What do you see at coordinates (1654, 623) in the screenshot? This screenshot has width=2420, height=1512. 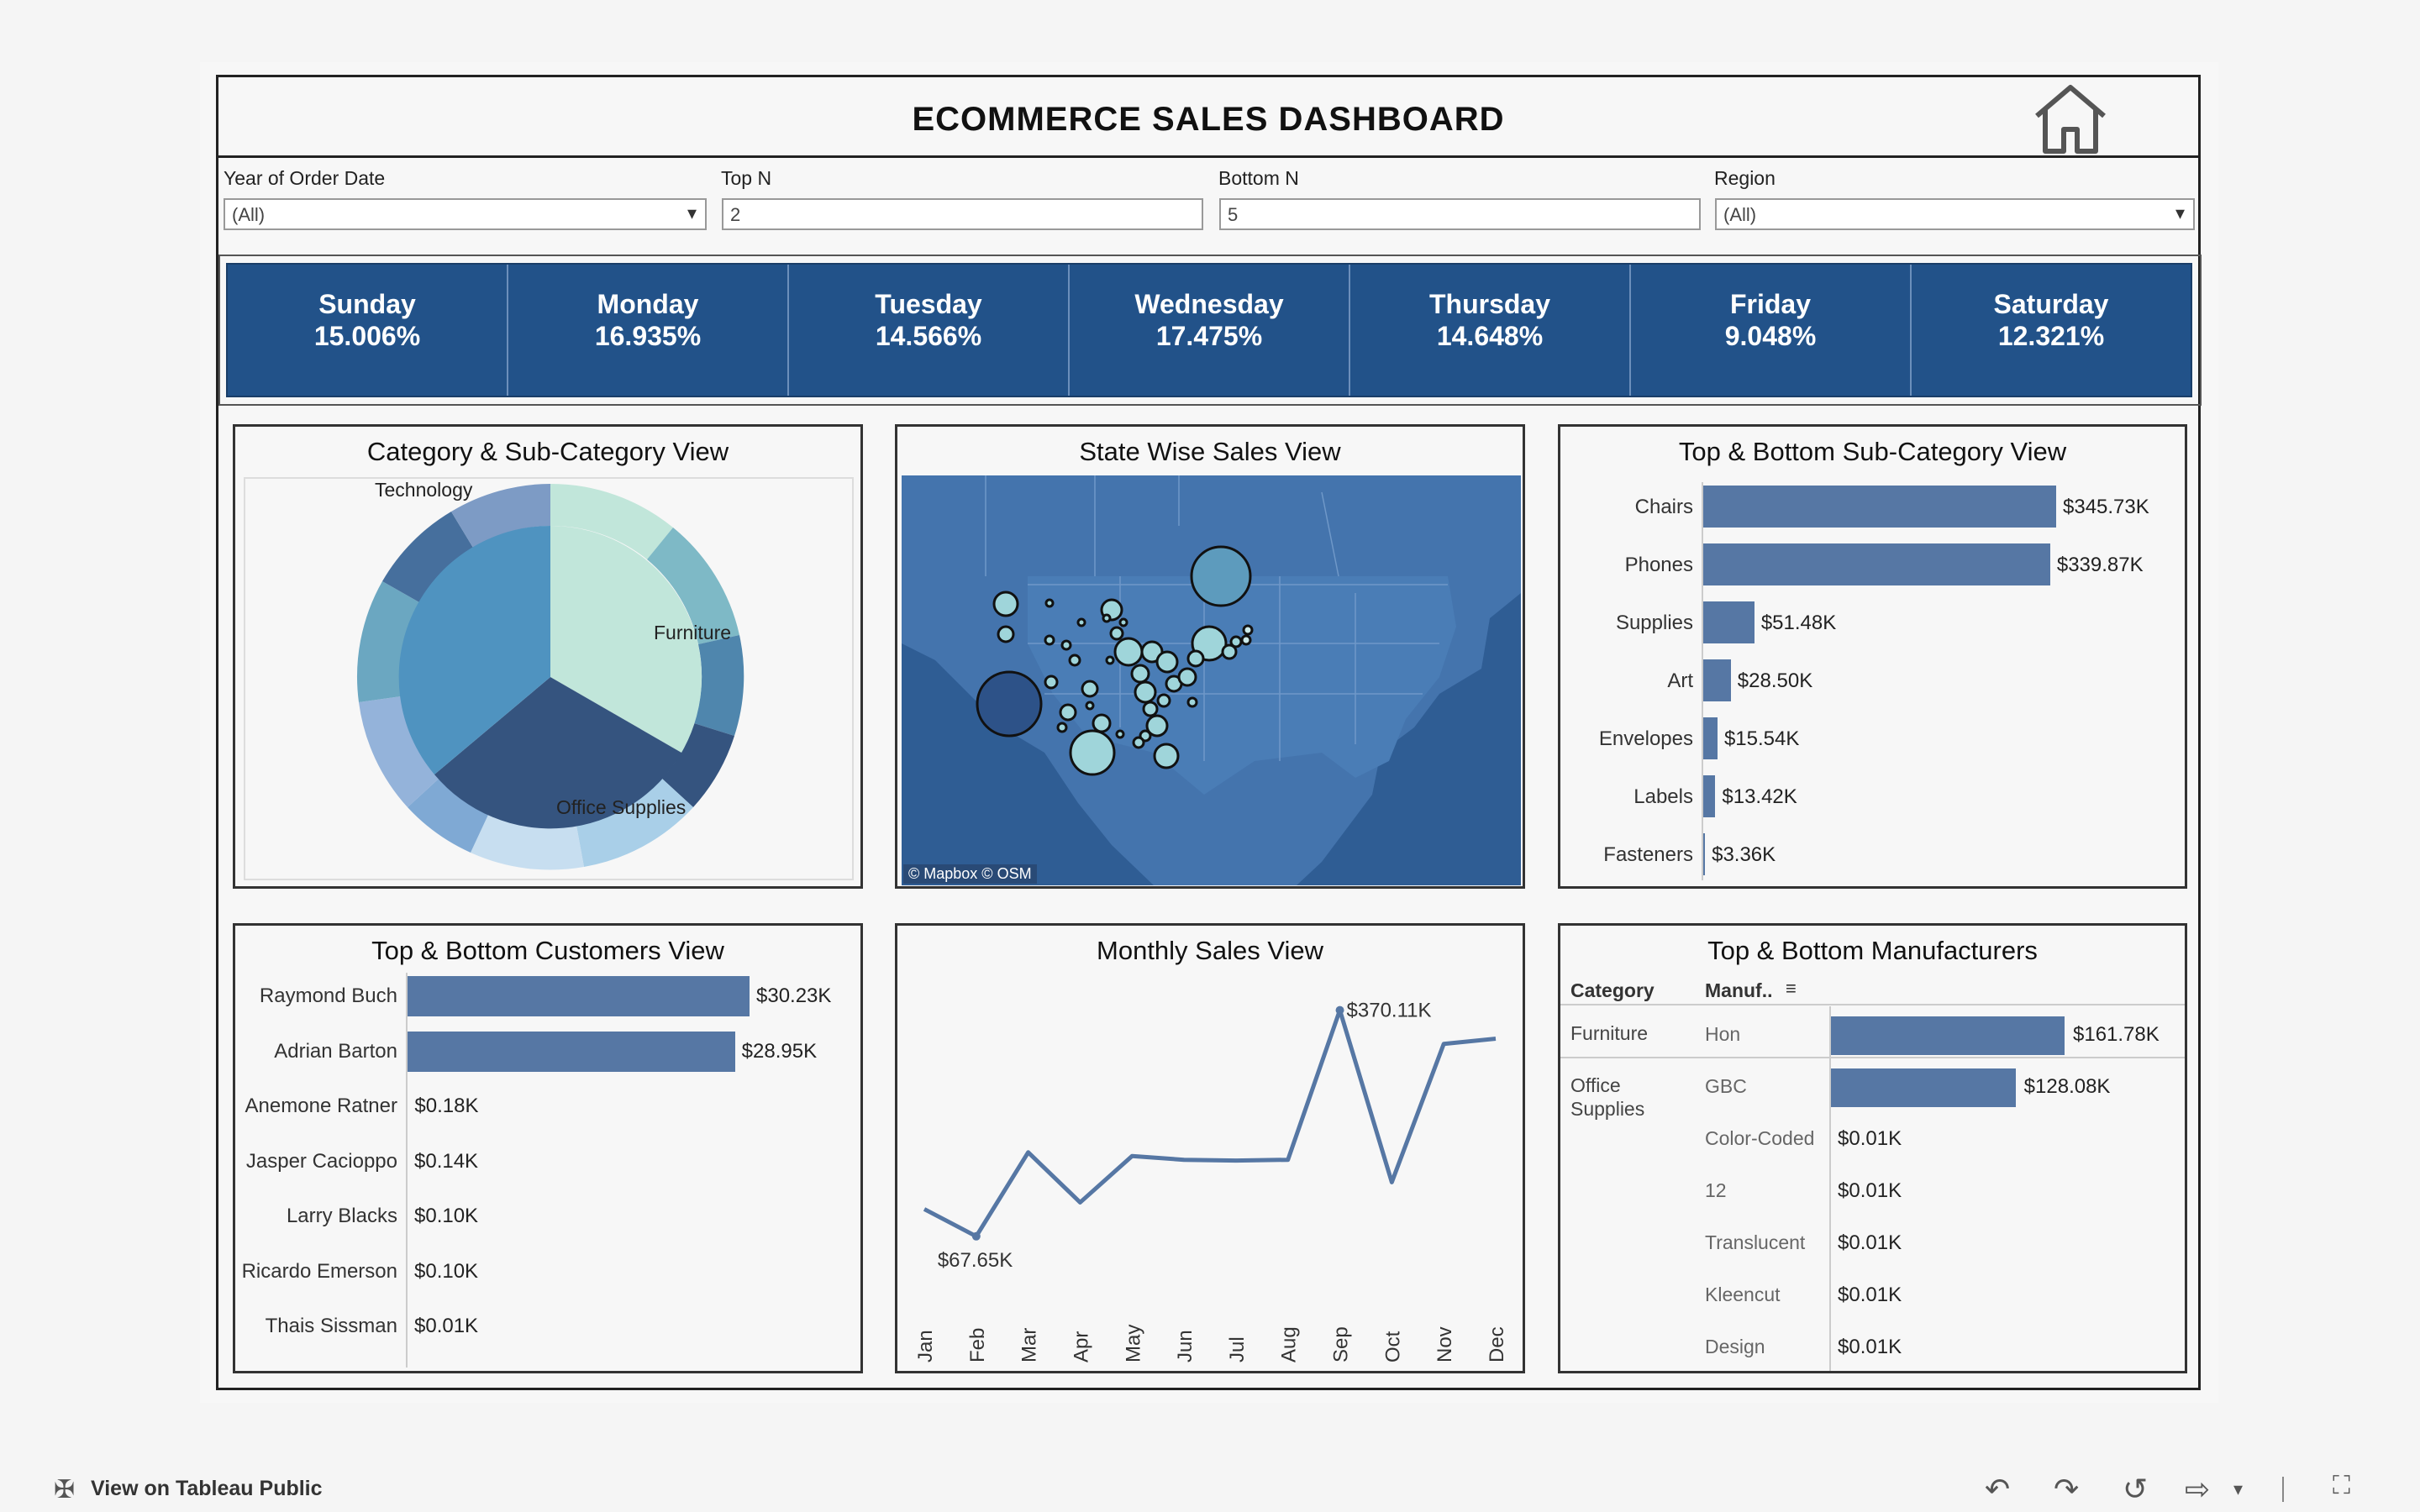 I see `subcat-label: Supplies` at bounding box center [1654, 623].